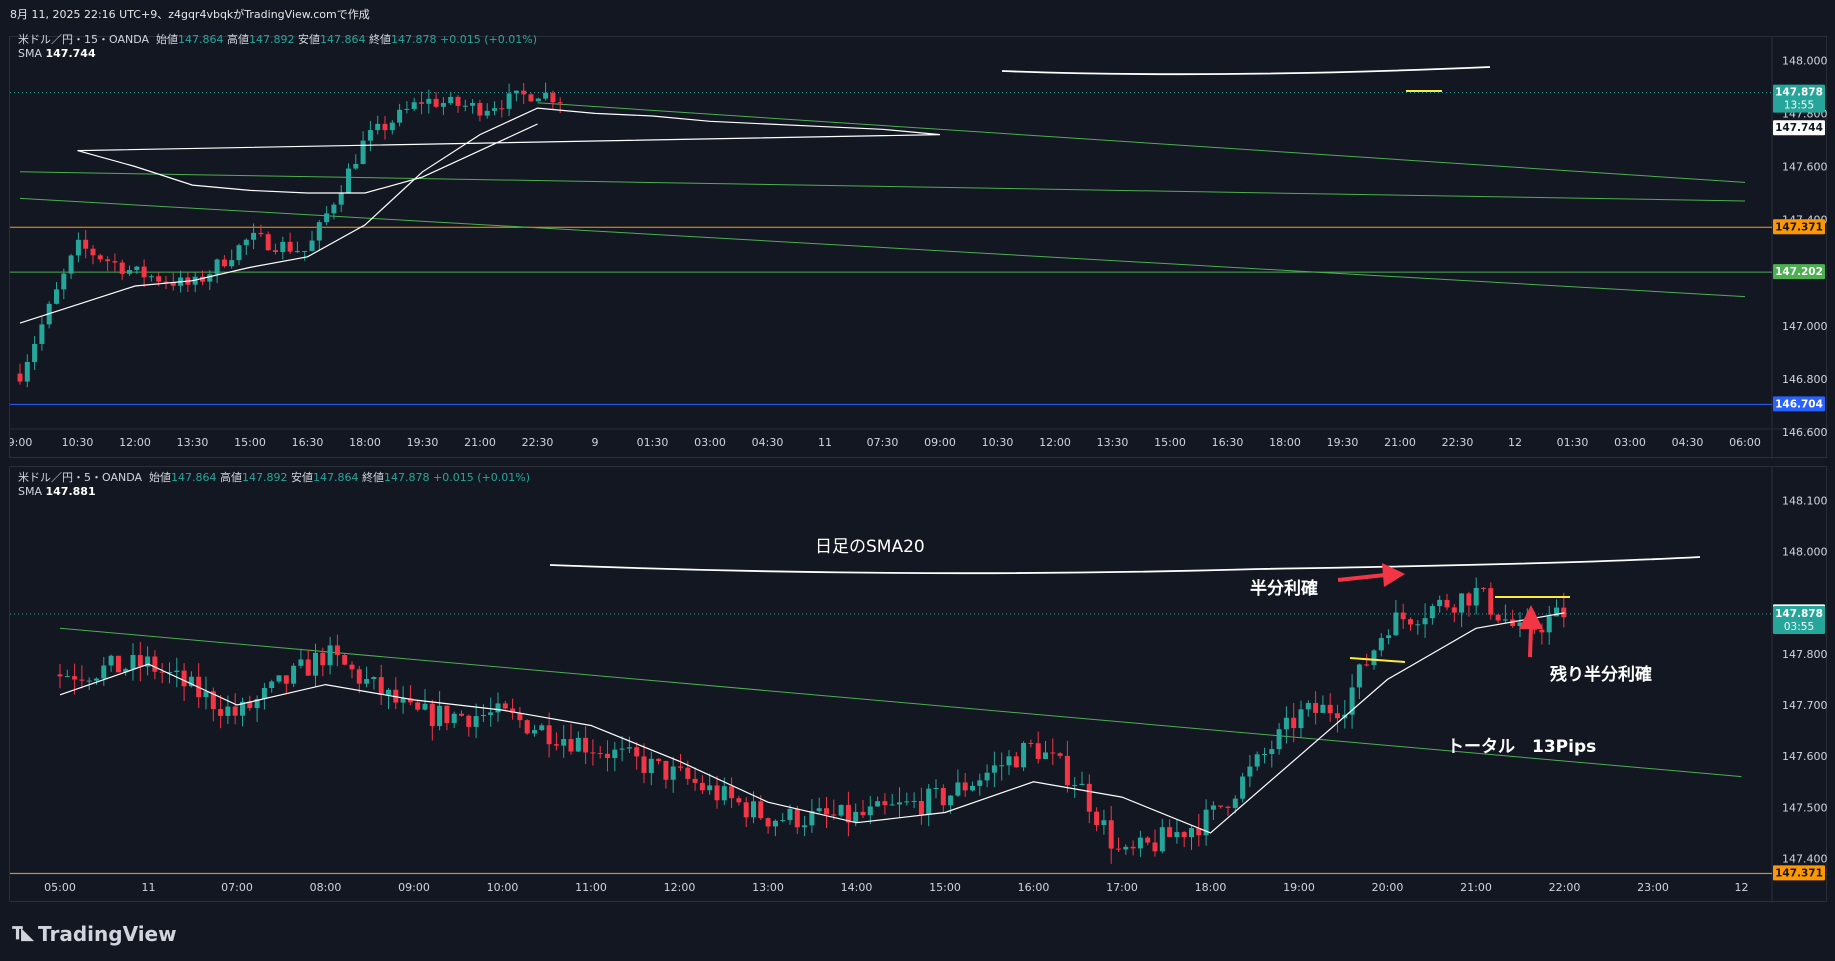 The image size is (1835, 961). What do you see at coordinates (538, 442) in the screenshot?
I see `time-tick-label: 22:30` at bounding box center [538, 442].